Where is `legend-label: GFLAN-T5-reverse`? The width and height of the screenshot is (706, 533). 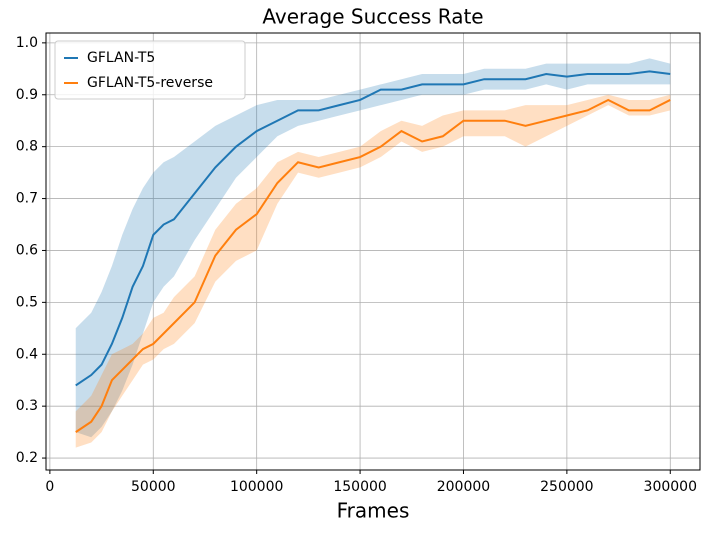 legend-label: GFLAN-T5-reverse is located at coordinates (150, 83).